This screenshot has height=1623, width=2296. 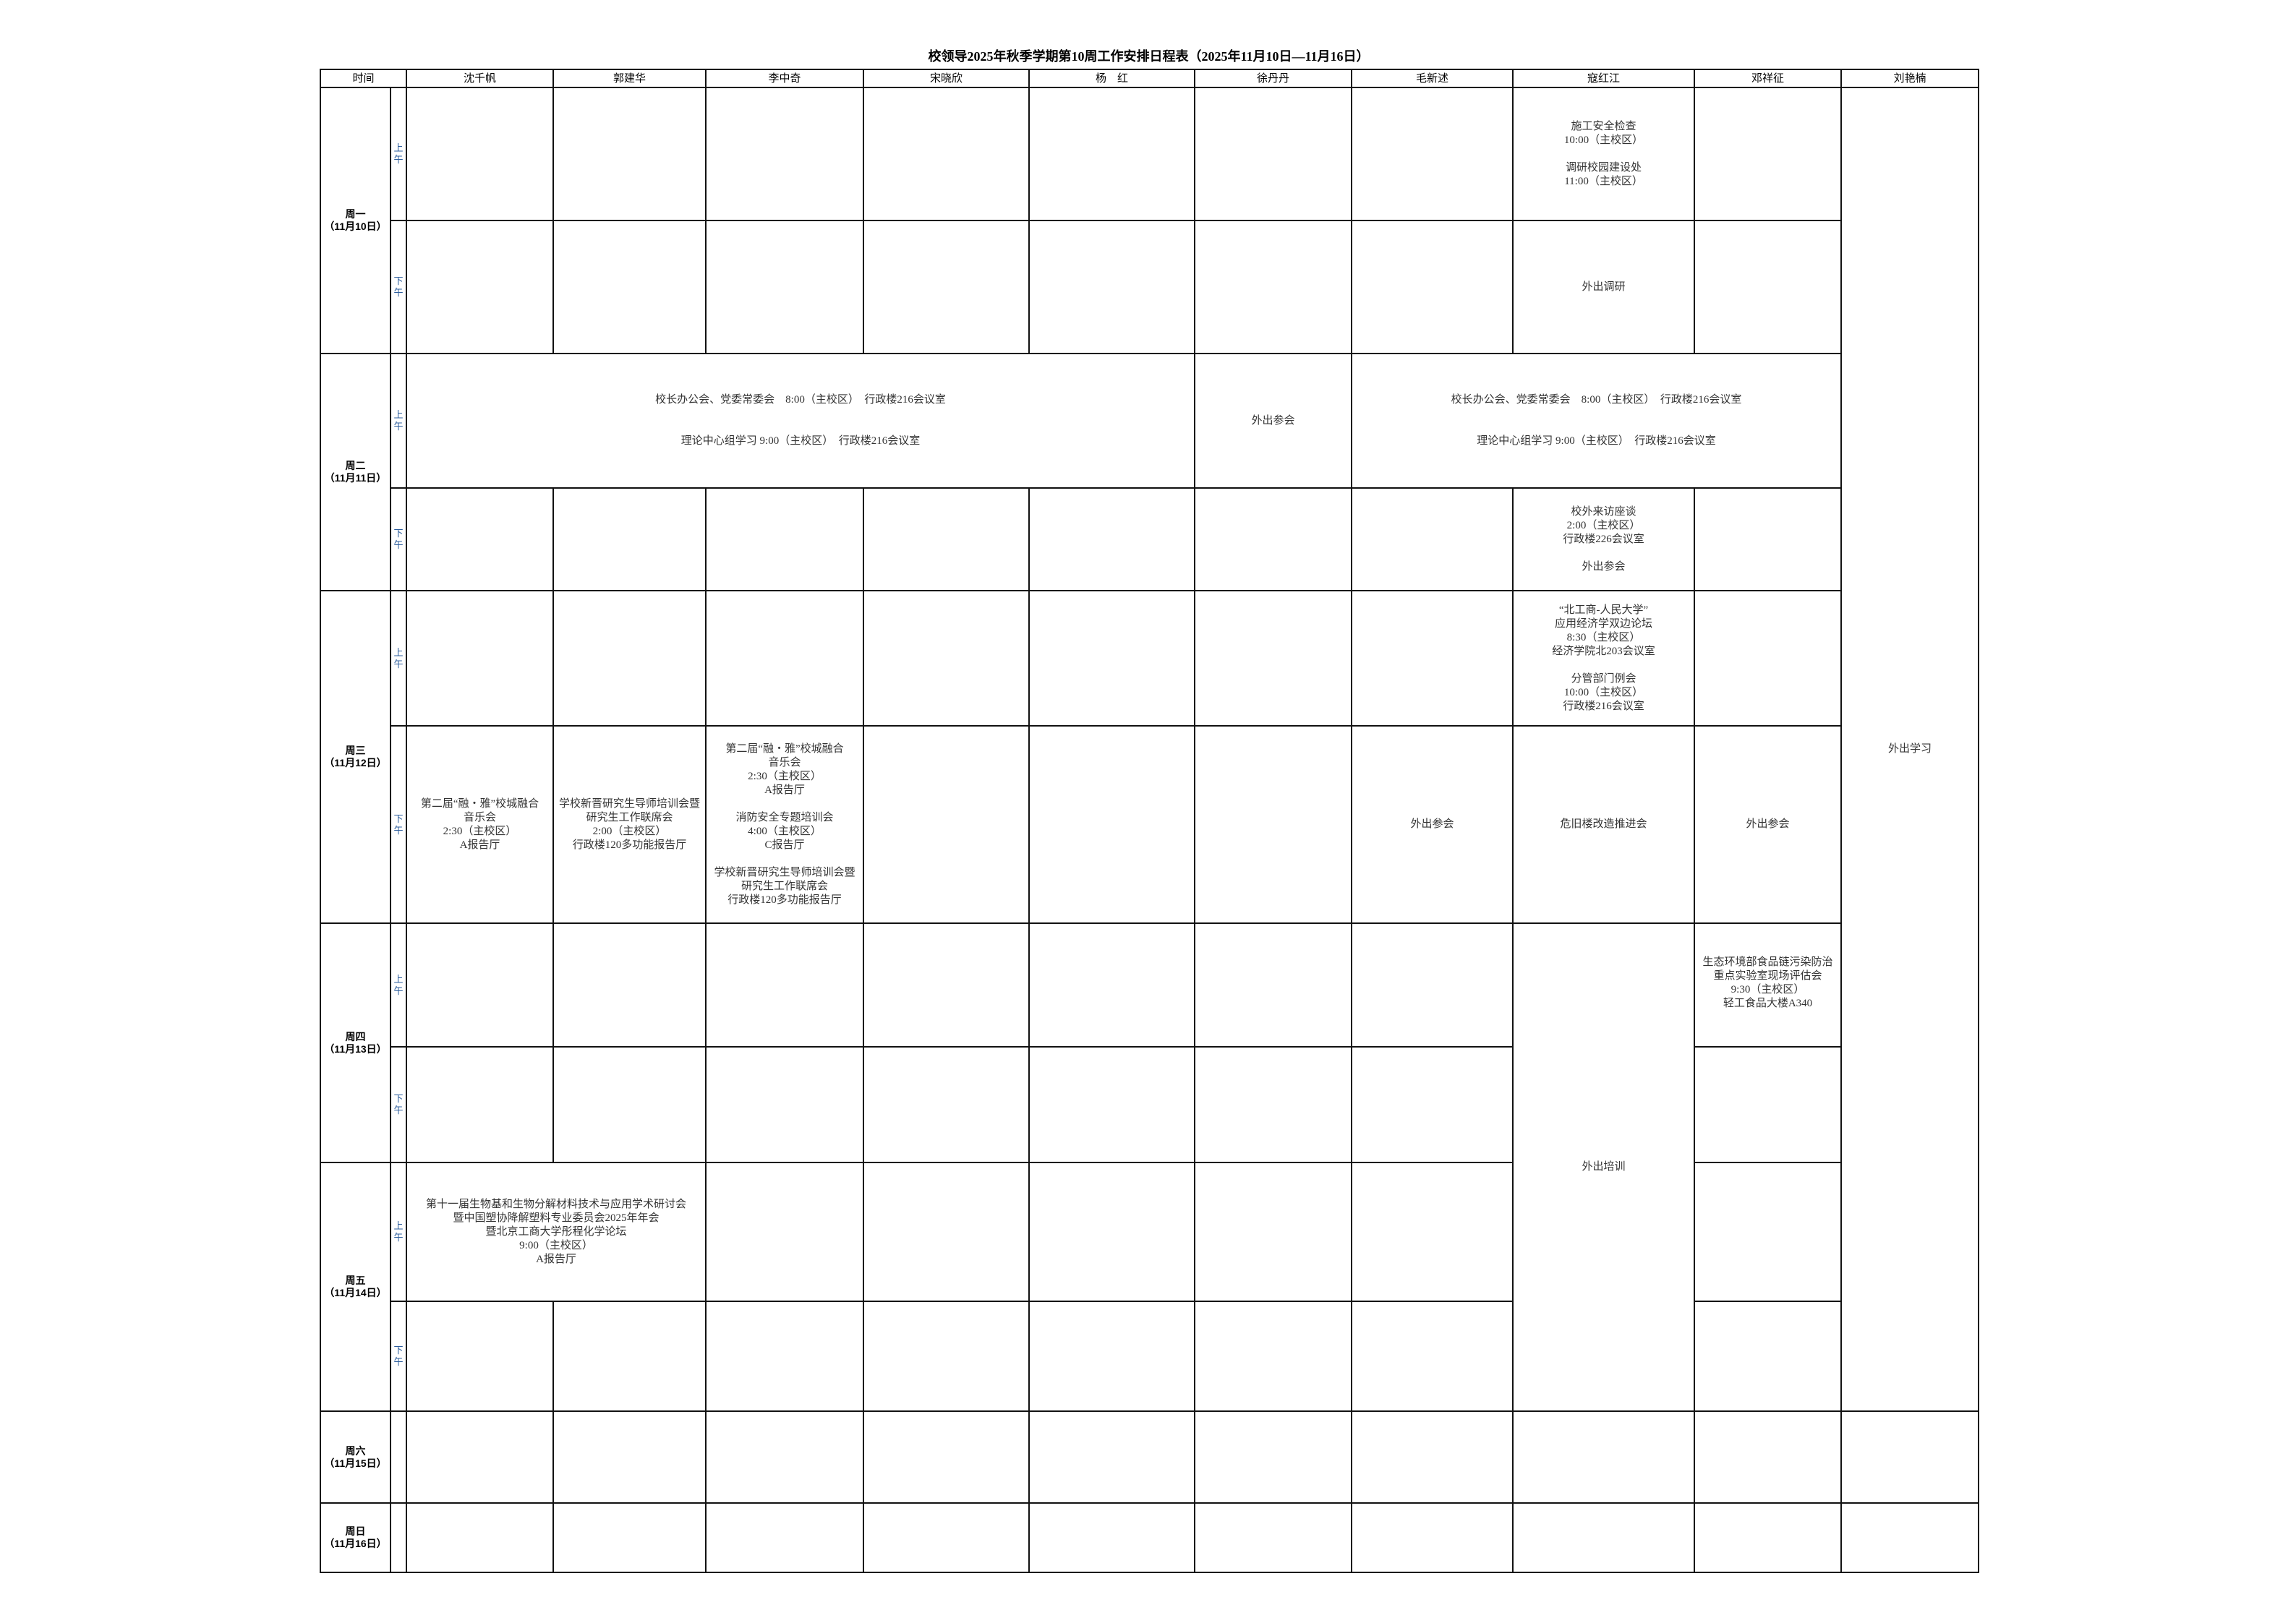 What do you see at coordinates (1112, 78) in the screenshot?
I see `header-leader: 杨 红` at bounding box center [1112, 78].